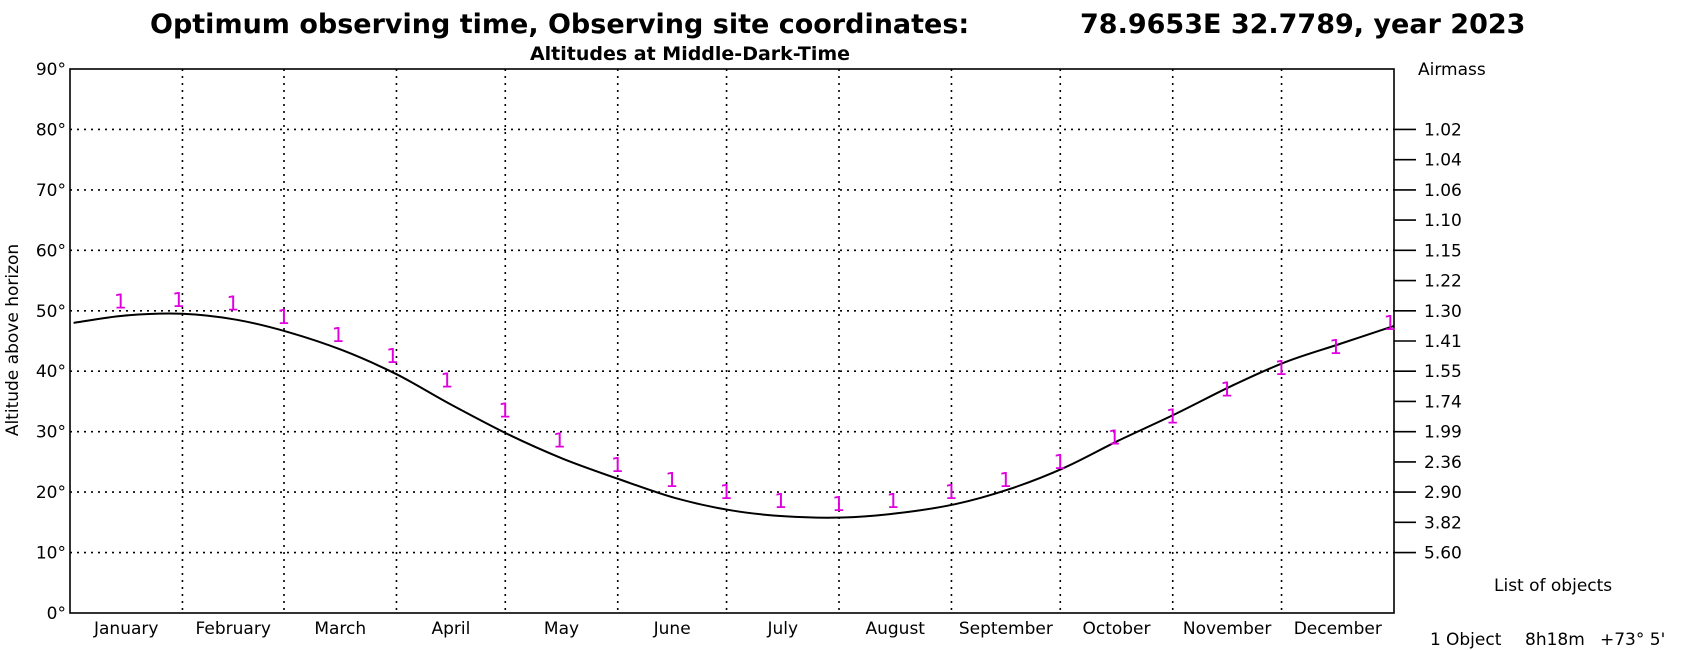  Describe the element at coordinates (51, 191) in the screenshot. I see `y-tick-label: 70°` at that location.